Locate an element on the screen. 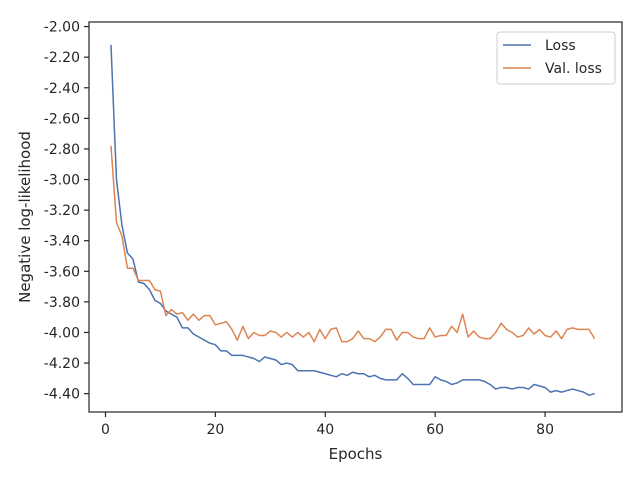  y-tick-label: -2.60 is located at coordinates (62, 119).